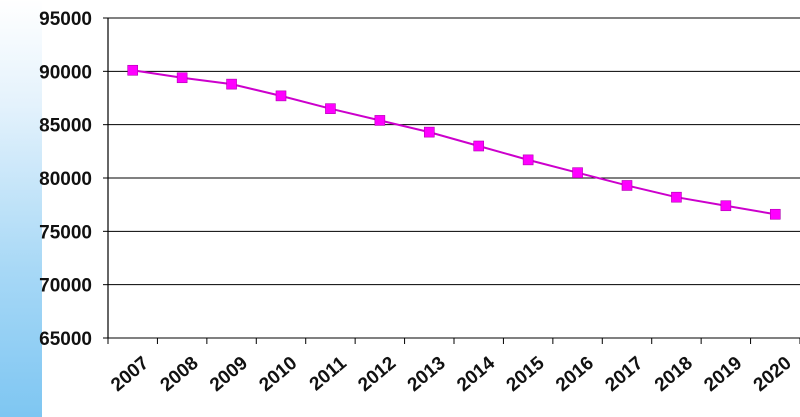 The width and height of the screenshot is (800, 417). What do you see at coordinates (133, 70) in the screenshot?
I see `data-point-2007` at bounding box center [133, 70].